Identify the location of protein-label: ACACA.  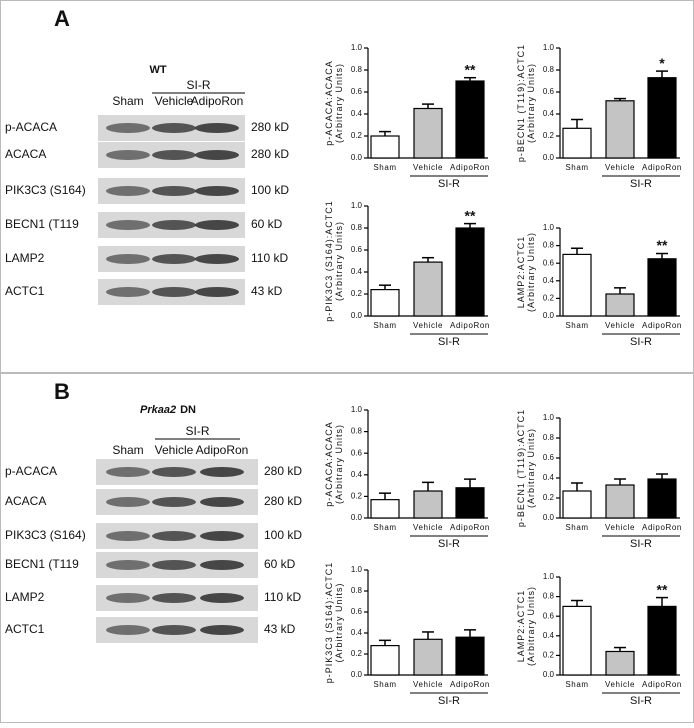
(25, 501).